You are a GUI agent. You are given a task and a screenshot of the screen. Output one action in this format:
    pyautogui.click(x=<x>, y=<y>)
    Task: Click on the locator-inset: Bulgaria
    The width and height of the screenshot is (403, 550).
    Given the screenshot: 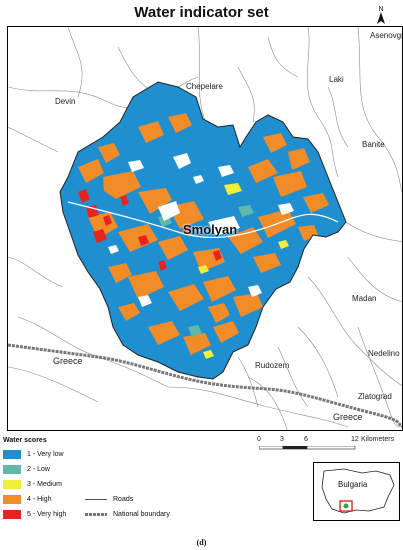 What is the action you would take?
    pyautogui.click(x=356, y=491)
    